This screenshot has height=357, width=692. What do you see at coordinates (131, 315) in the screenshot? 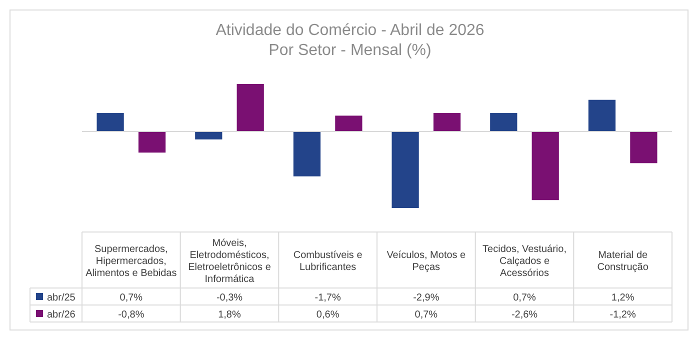
I see `data-label: -0,8%` at bounding box center [131, 315].